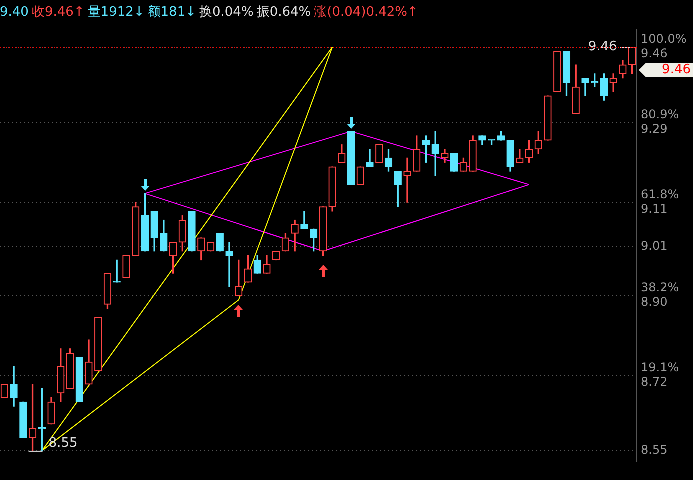 The width and height of the screenshot is (693, 480). Describe the element at coordinates (676, 70) in the screenshot. I see `ref-line-label: 9.46` at that location.